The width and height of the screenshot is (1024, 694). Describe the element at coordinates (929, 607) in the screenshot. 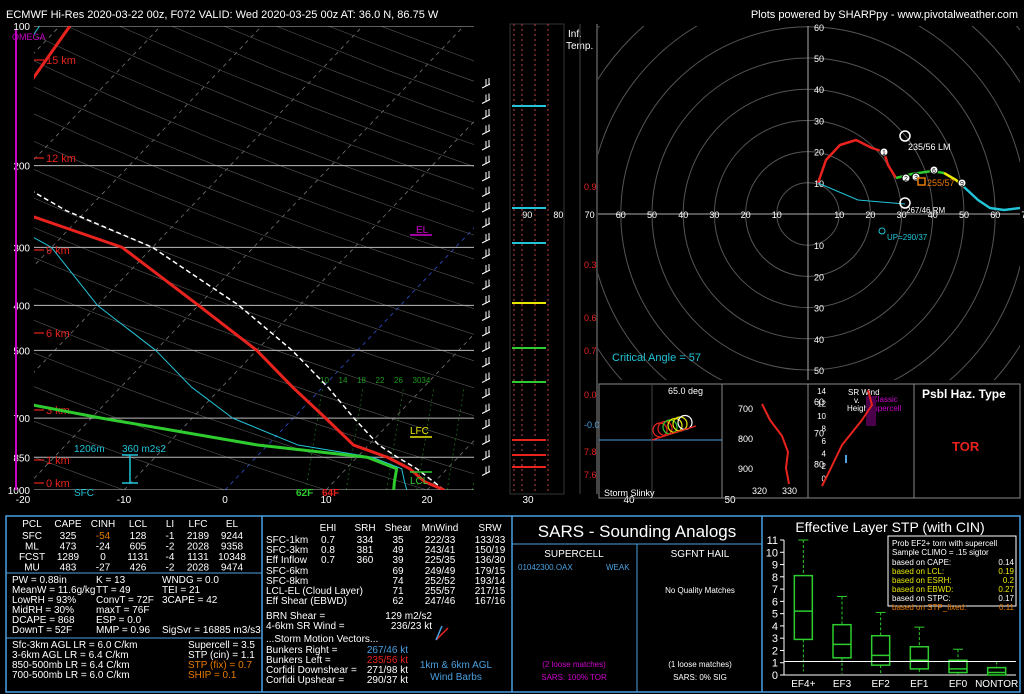

I see `stp-legend-label: based on STP_fixed:` at that location.